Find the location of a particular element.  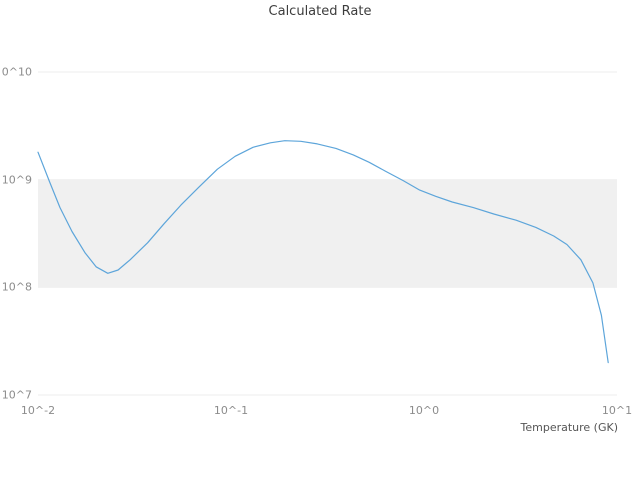

x-tick-label: 10^1 is located at coordinates (617, 410).